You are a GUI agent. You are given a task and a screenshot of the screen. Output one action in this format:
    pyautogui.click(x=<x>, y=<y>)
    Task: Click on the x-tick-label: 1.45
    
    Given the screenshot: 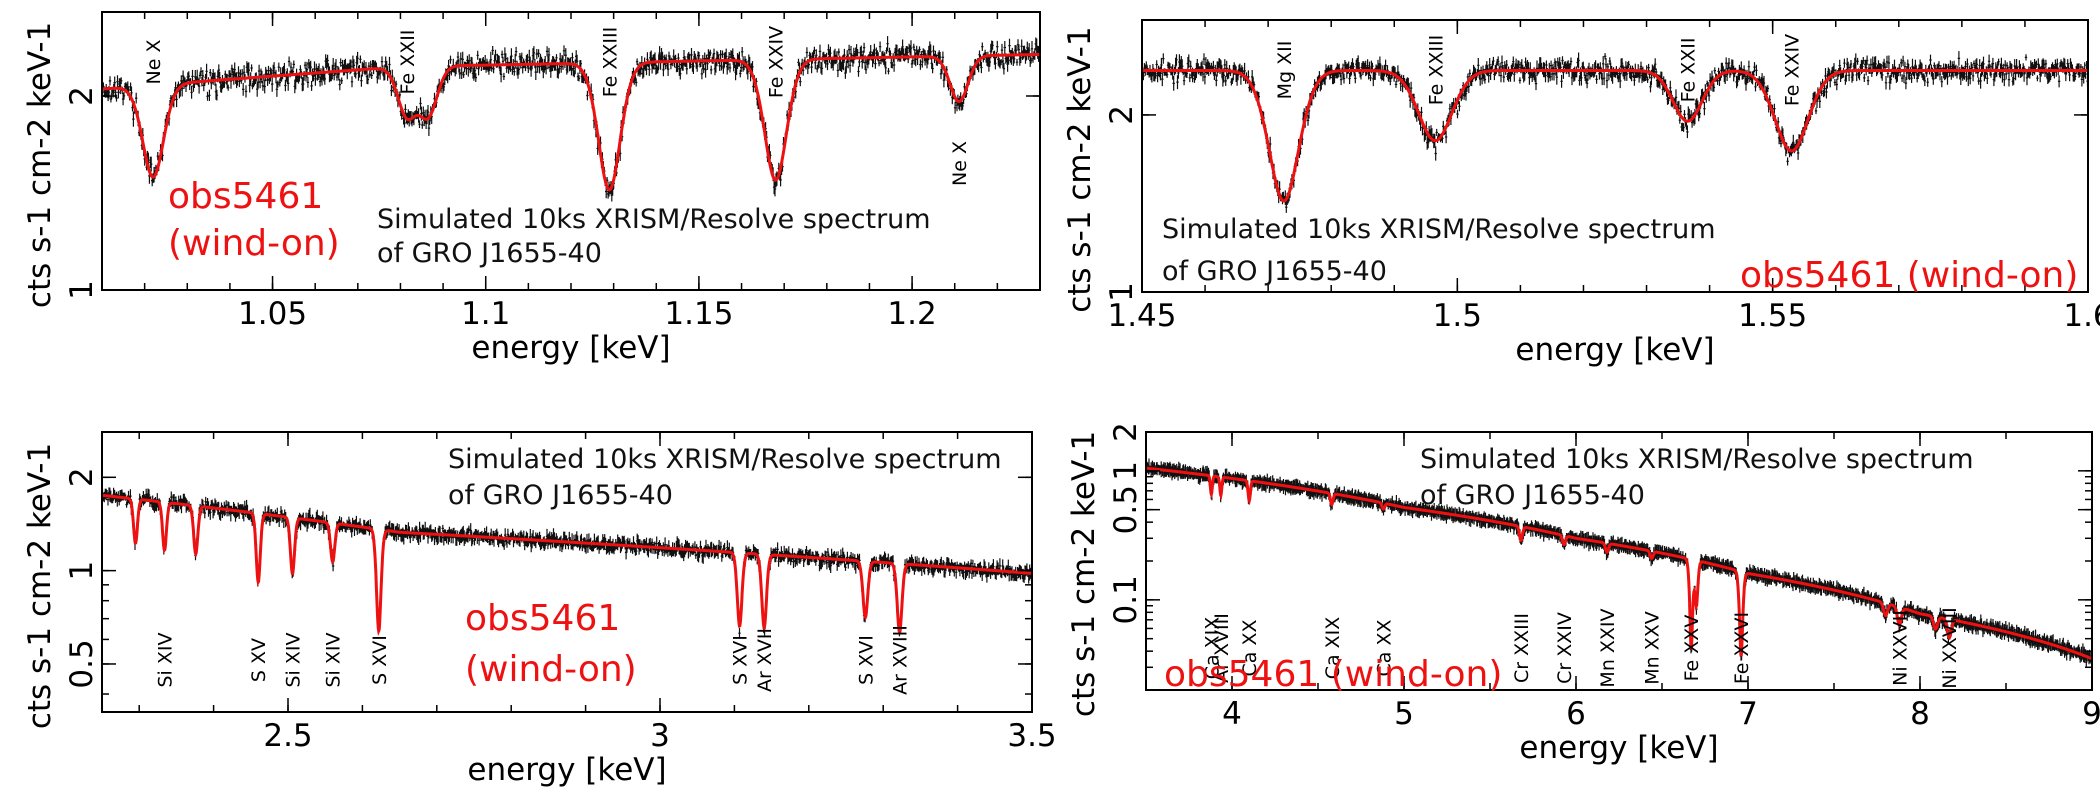 What is the action you would take?
    pyautogui.click(x=1141, y=316)
    